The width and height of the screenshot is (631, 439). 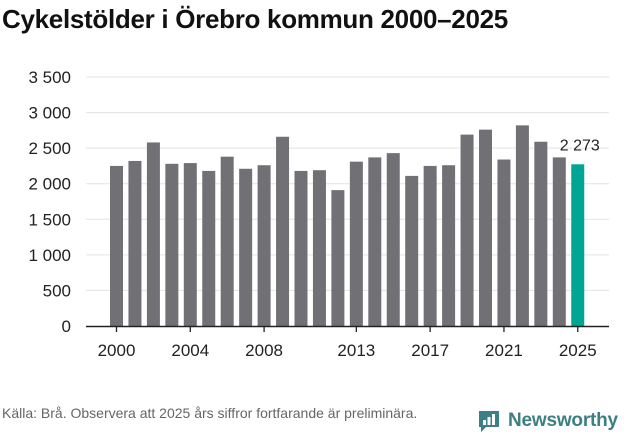 I want to click on value-annotation: 2 273, so click(x=580, y=145).